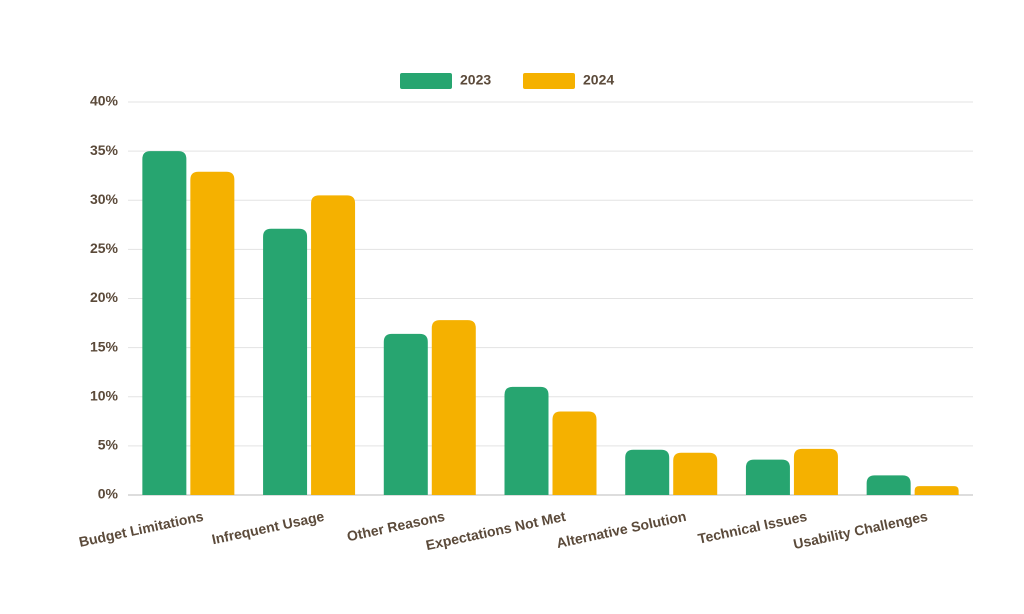  Describe the element at coordinates (598, 80) in the screenshot. I see `legend-label: 2024` at that location.